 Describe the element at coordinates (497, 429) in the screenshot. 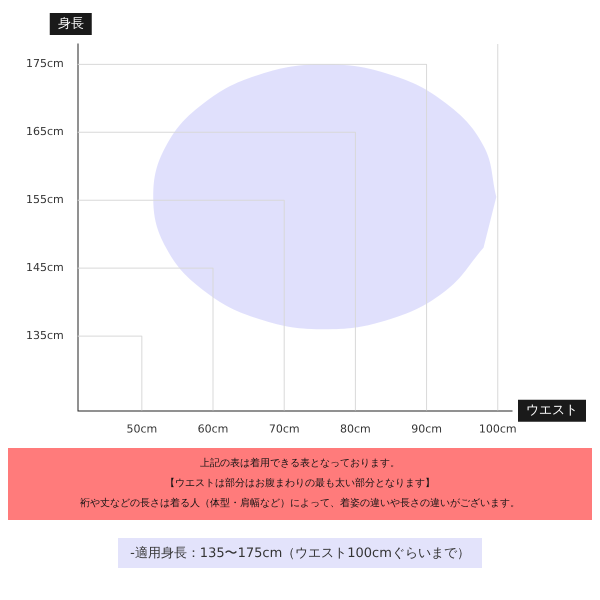

I see `x-tick-label: 100cm` at that location.